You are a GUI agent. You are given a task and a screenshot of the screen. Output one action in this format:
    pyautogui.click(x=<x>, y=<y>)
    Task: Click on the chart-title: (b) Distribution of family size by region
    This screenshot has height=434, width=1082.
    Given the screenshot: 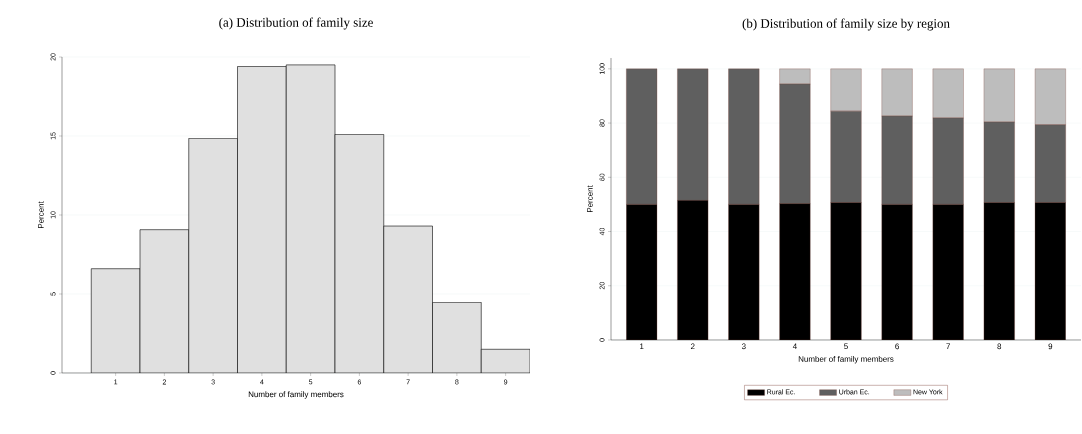 What is the action you would take?
    pyautogui.click(x=846, y=24)
    